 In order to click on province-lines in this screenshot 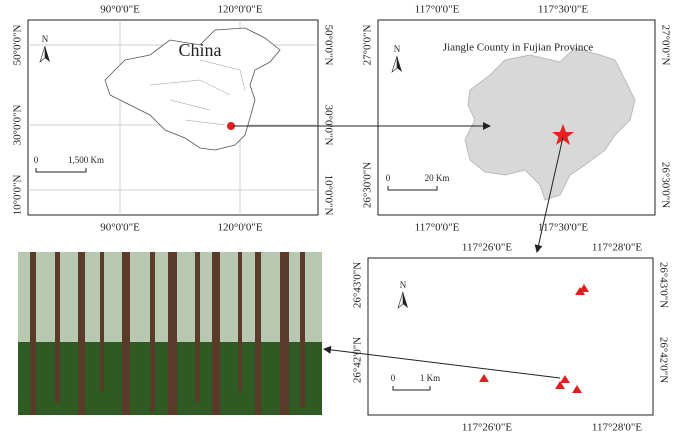, I will do `click(197, 92)`.